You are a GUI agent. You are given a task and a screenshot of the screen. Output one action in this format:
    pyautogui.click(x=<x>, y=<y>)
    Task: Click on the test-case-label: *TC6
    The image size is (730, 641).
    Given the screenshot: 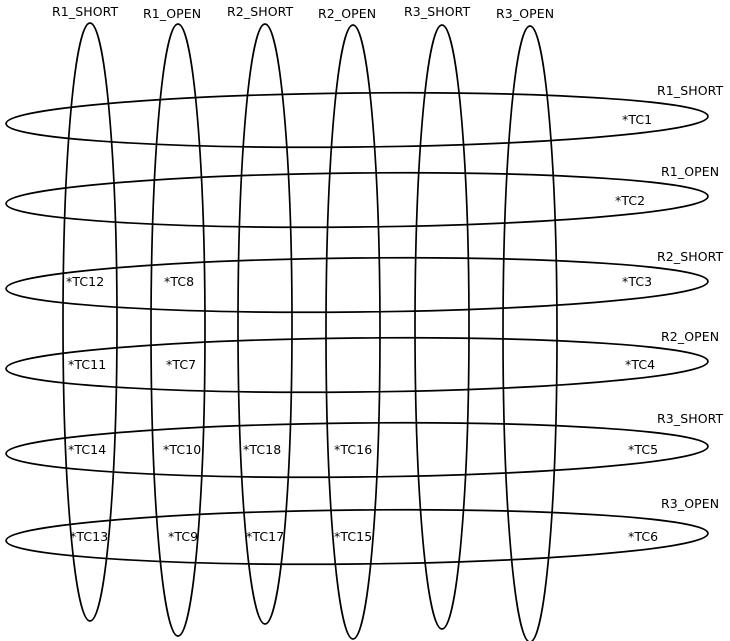 What is the action you would take?
    pyautogui.click(x=643, y=536)
    